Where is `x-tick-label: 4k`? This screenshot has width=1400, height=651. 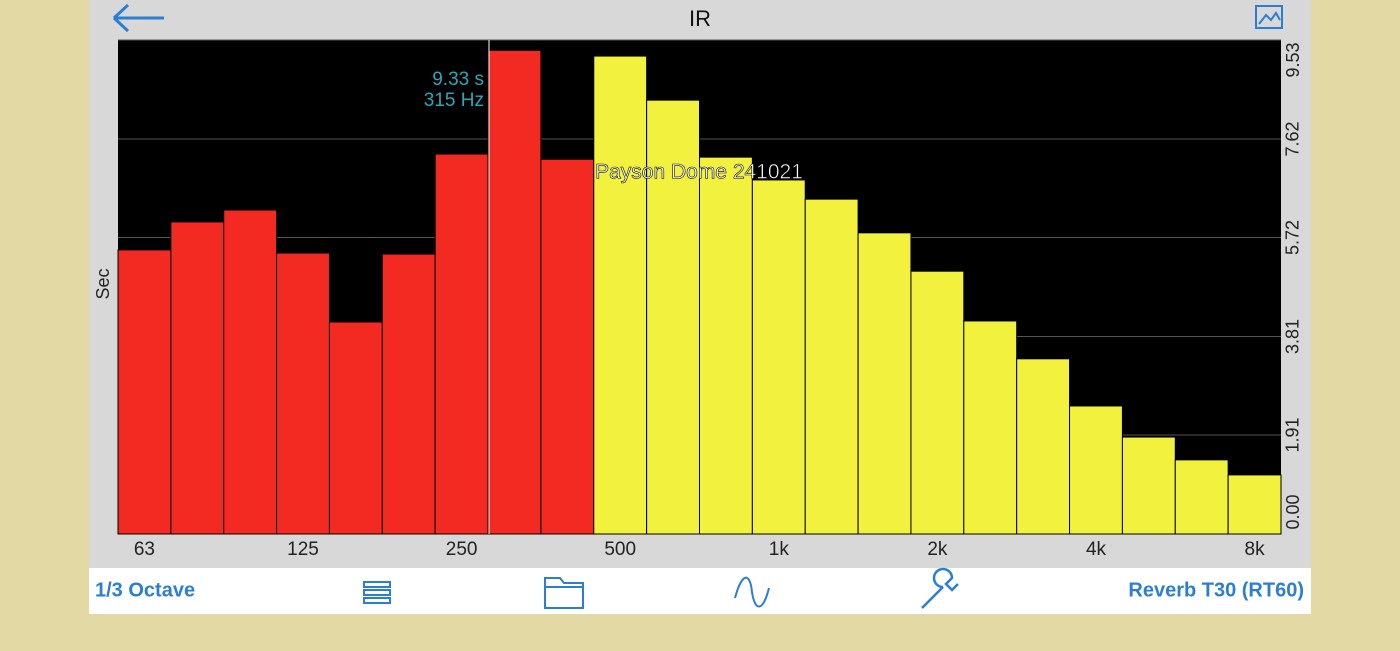
x-tick-label: 4k is located at coordinates (1096, 549).